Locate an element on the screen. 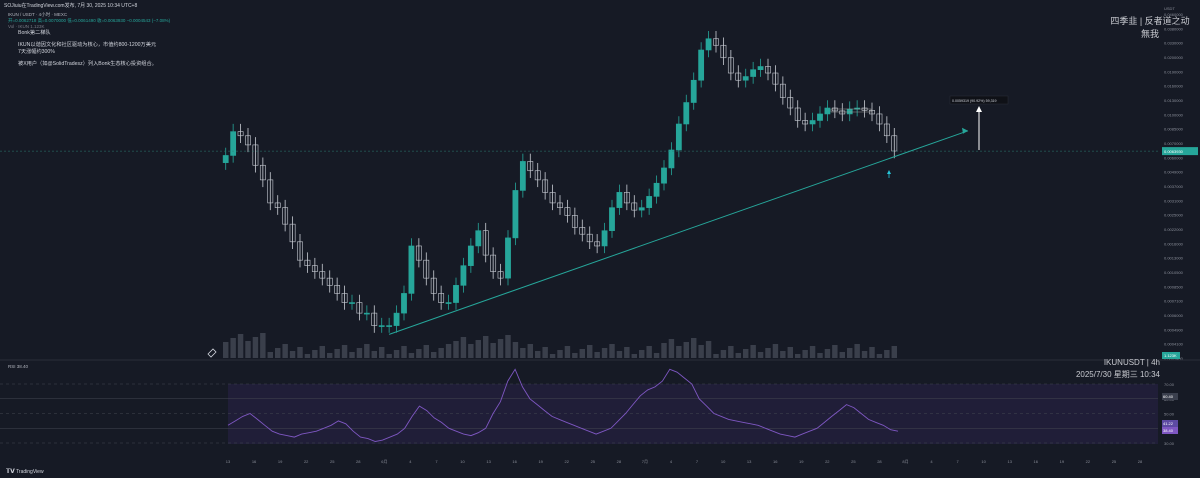  pair-line: IKUN / USDT · 4小时 · MEXC is located at coordinates (38, 14).